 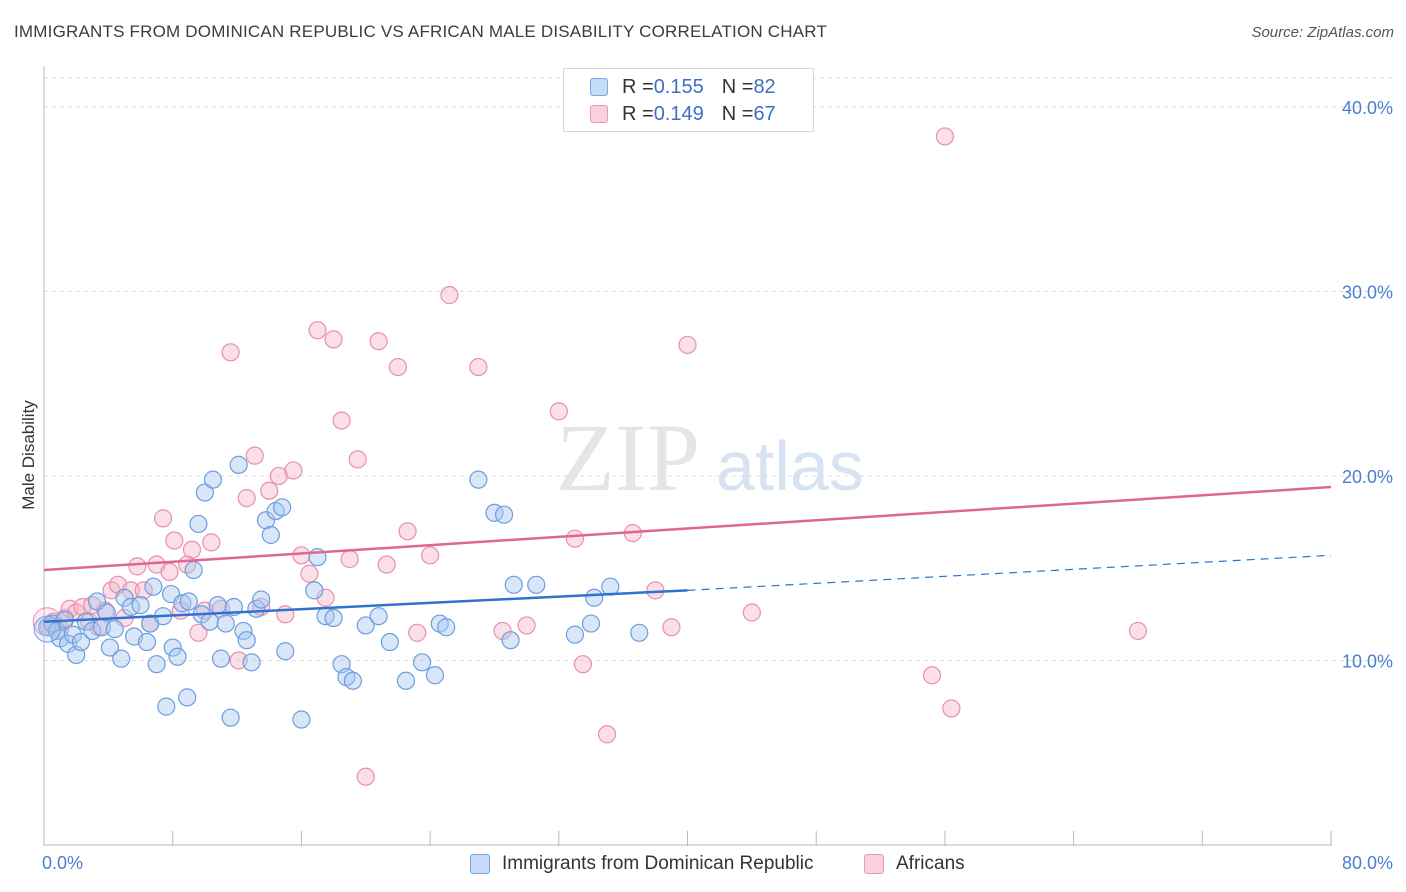 What do you see at coordinates (790, 466) in the screenshot?
I see `watermark-atlas: atlas` at bounding box center [790, 466].